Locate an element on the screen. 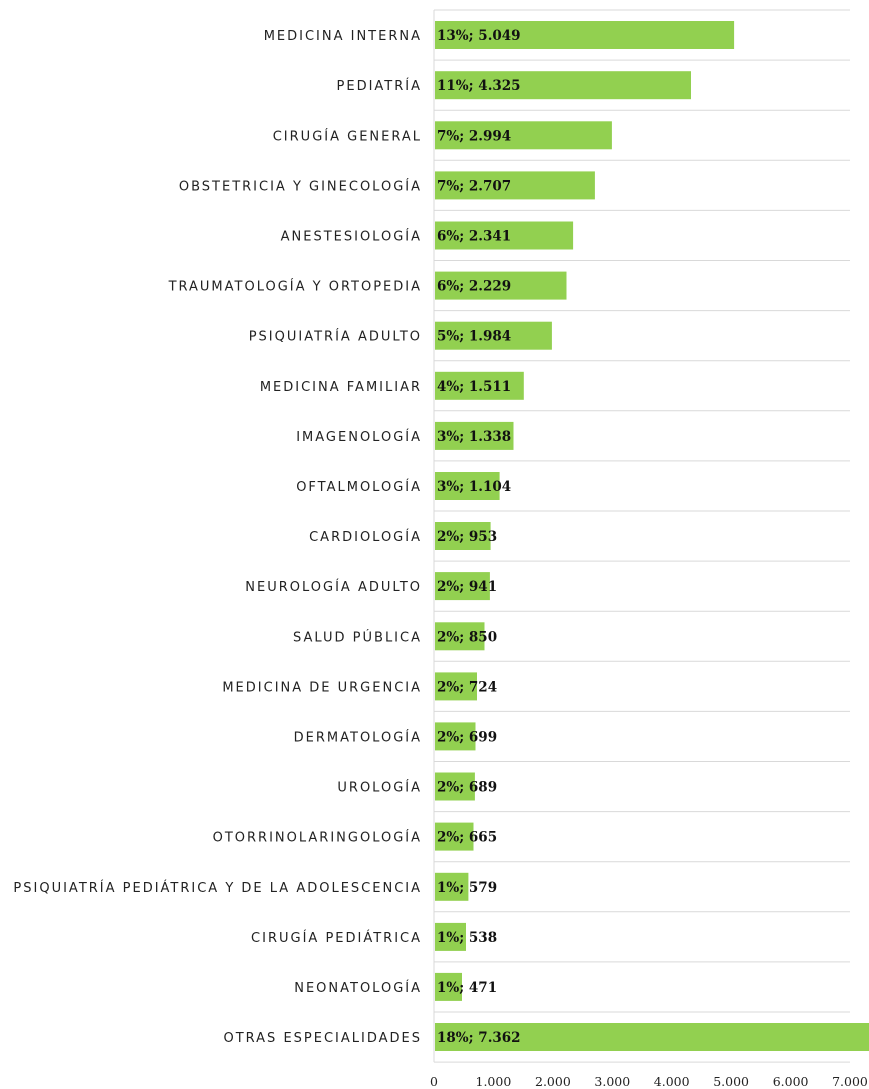 Image resolution: width=869 pixels, height=1089 pixels. data-label: 5%; 1.984 is located at coordinates (474, 337).